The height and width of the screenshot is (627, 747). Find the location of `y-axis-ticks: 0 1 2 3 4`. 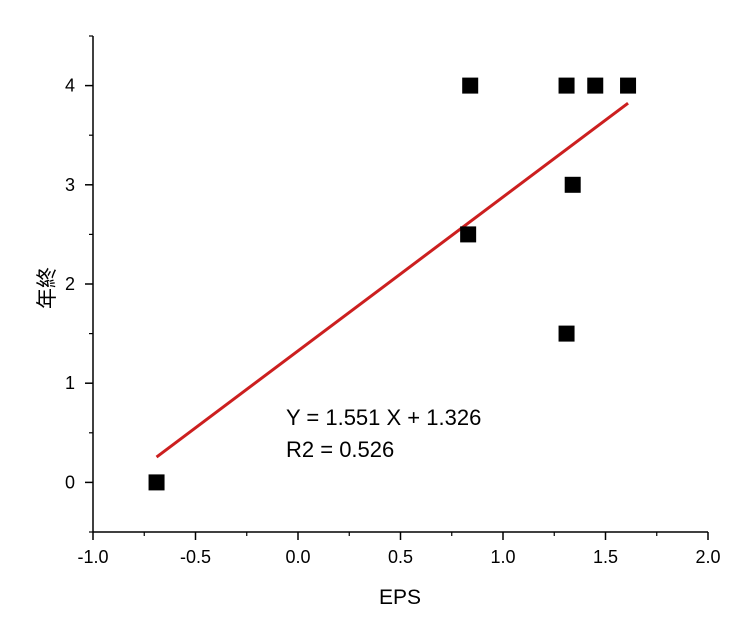

y-axis-ticks: 0 1 2 3 4 is located at coordinates (79, 284).